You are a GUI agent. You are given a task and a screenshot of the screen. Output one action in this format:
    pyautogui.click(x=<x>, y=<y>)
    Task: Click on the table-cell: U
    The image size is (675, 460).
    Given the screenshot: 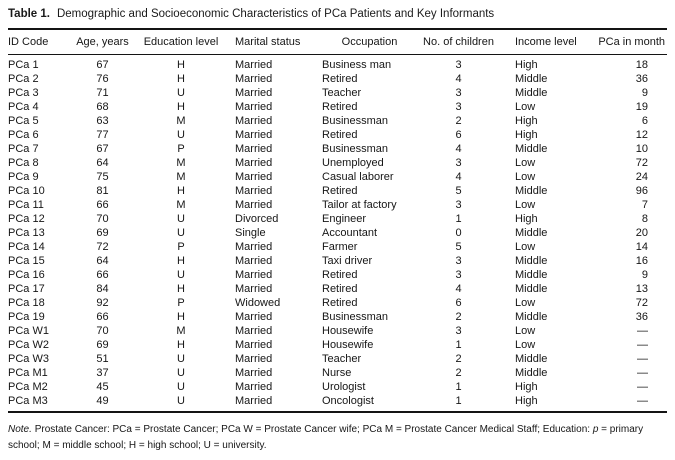 What is the action you would take?
    pyautogui.click(x=181, y=373)
    